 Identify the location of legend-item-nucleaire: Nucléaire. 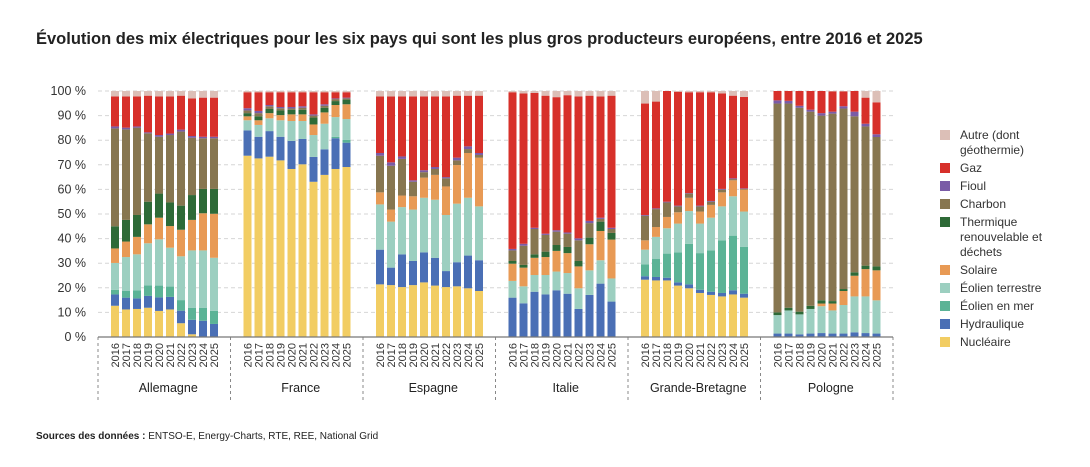
(1007, 342).